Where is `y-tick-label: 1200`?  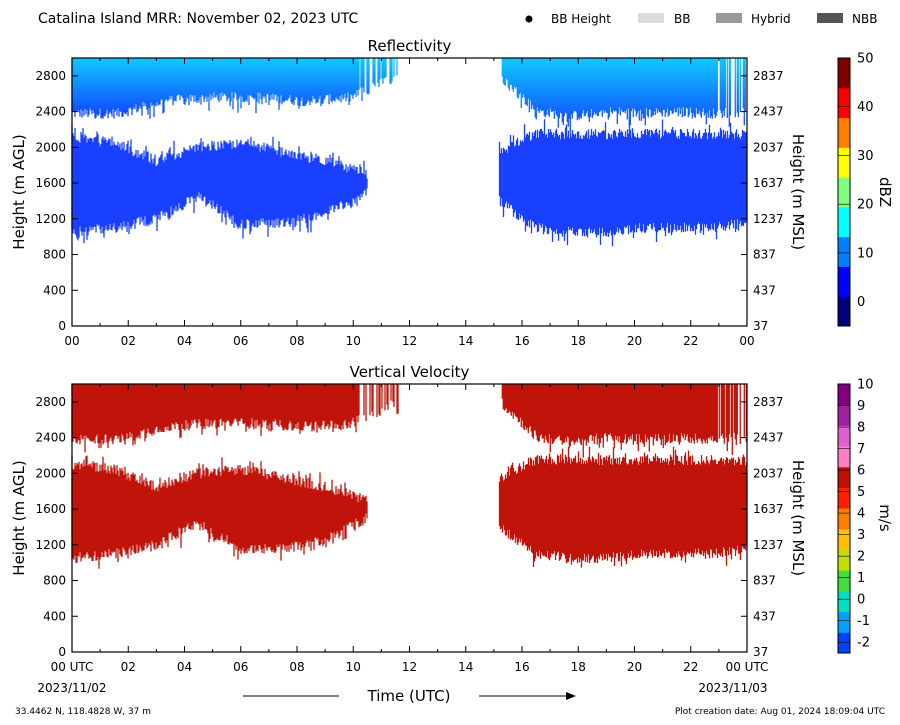 y-tick-label: 1200 is located at coordinates (50, 545).